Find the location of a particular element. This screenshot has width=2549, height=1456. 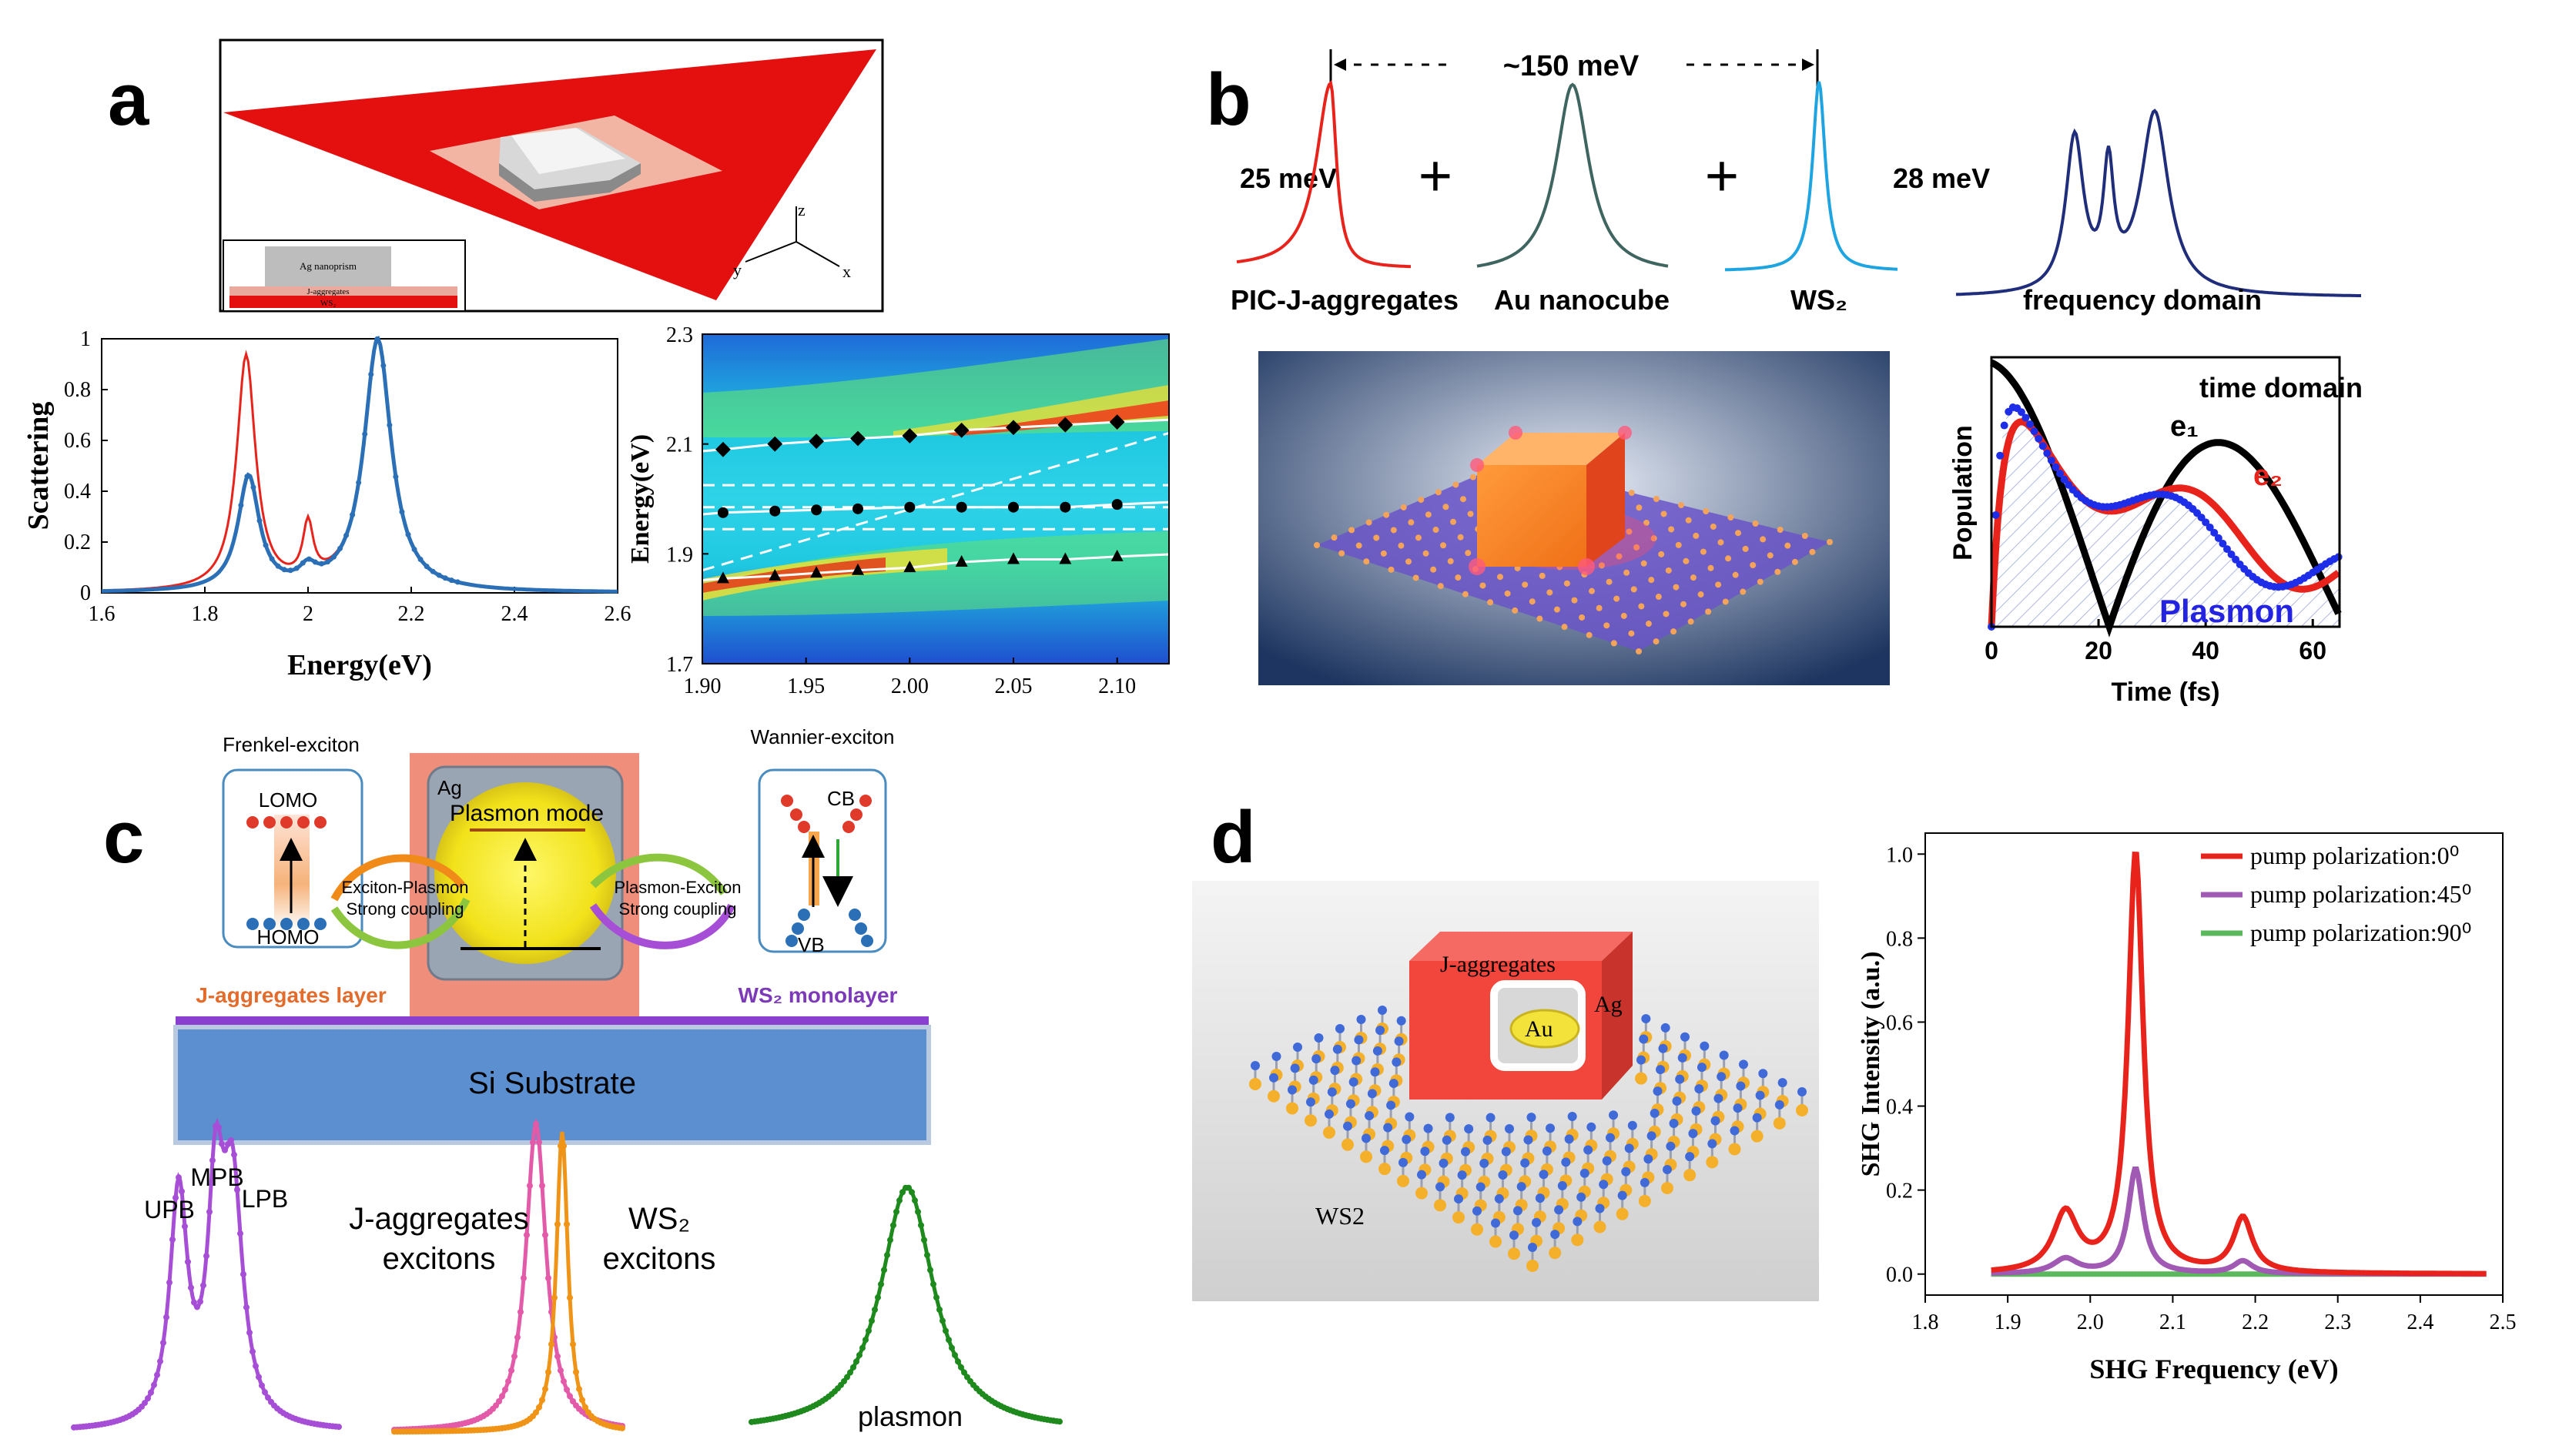

cb-dot is located at coordinates (804, 827).